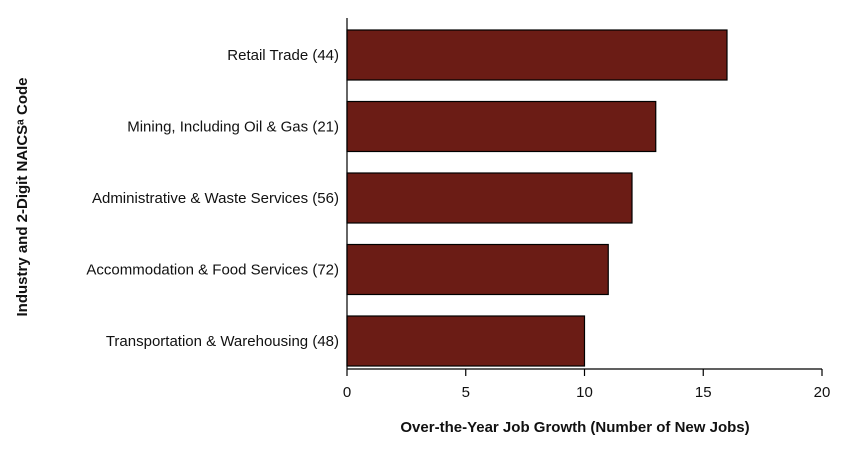 This screenshot has width=850, height=454. I want to click on x-tick-label: 15, so click(703, 392).